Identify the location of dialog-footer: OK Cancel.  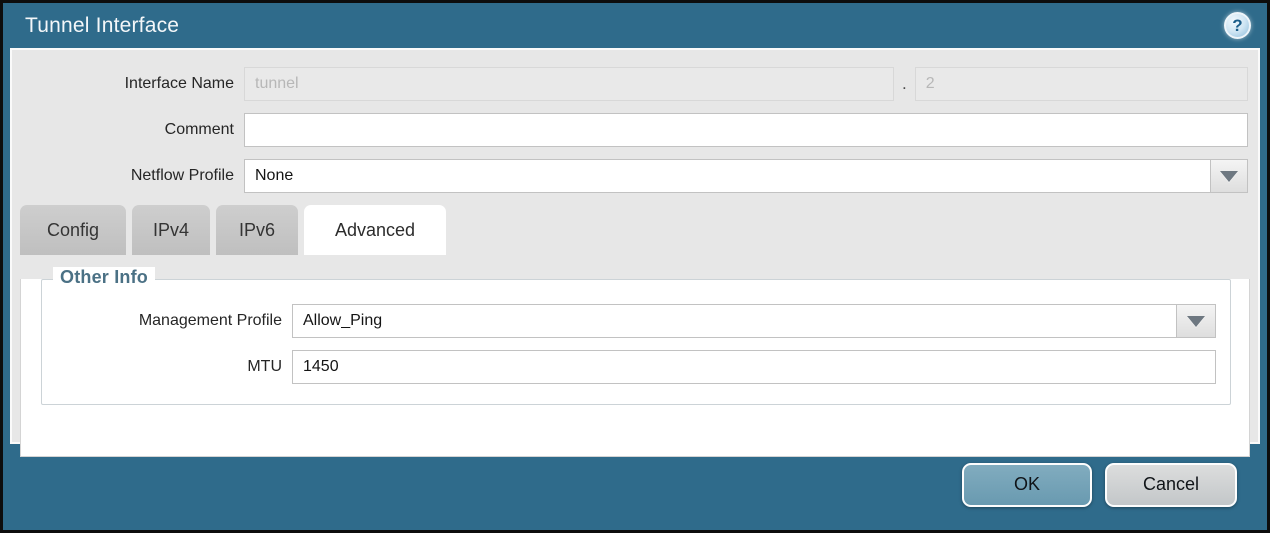
(635, 484).